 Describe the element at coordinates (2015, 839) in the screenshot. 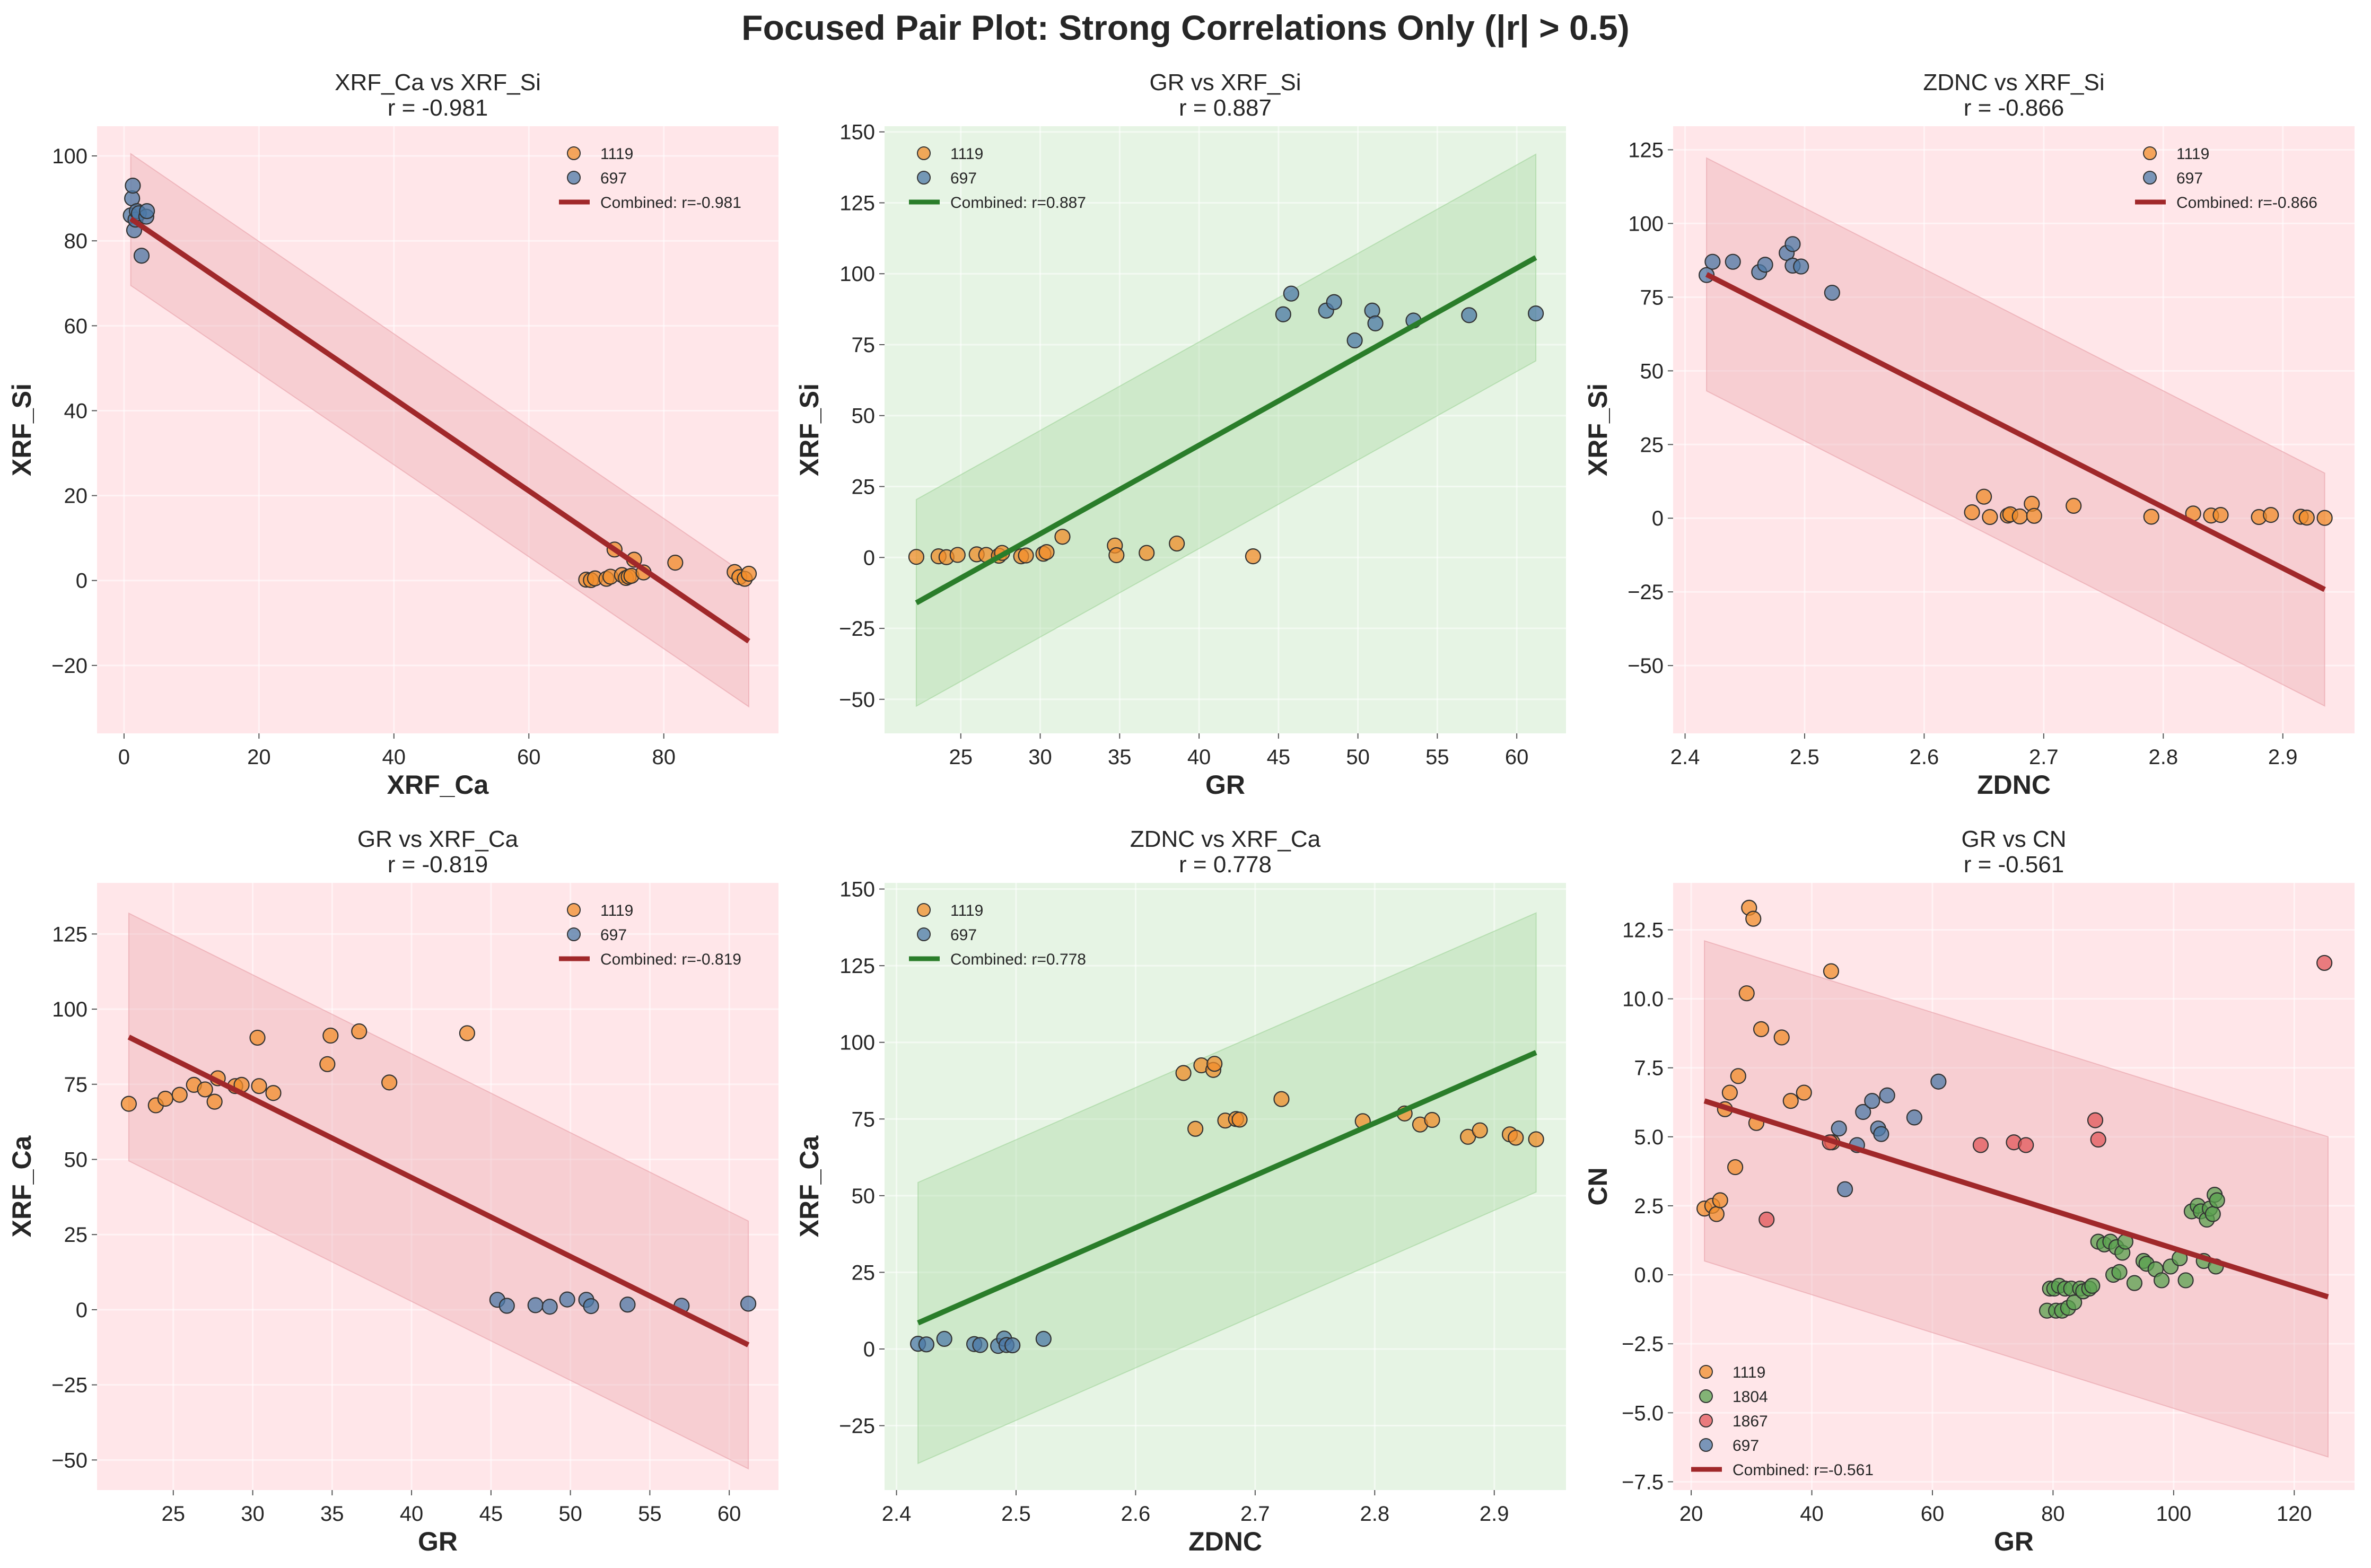

I see `subplot-title: GR vs CN` at that location.